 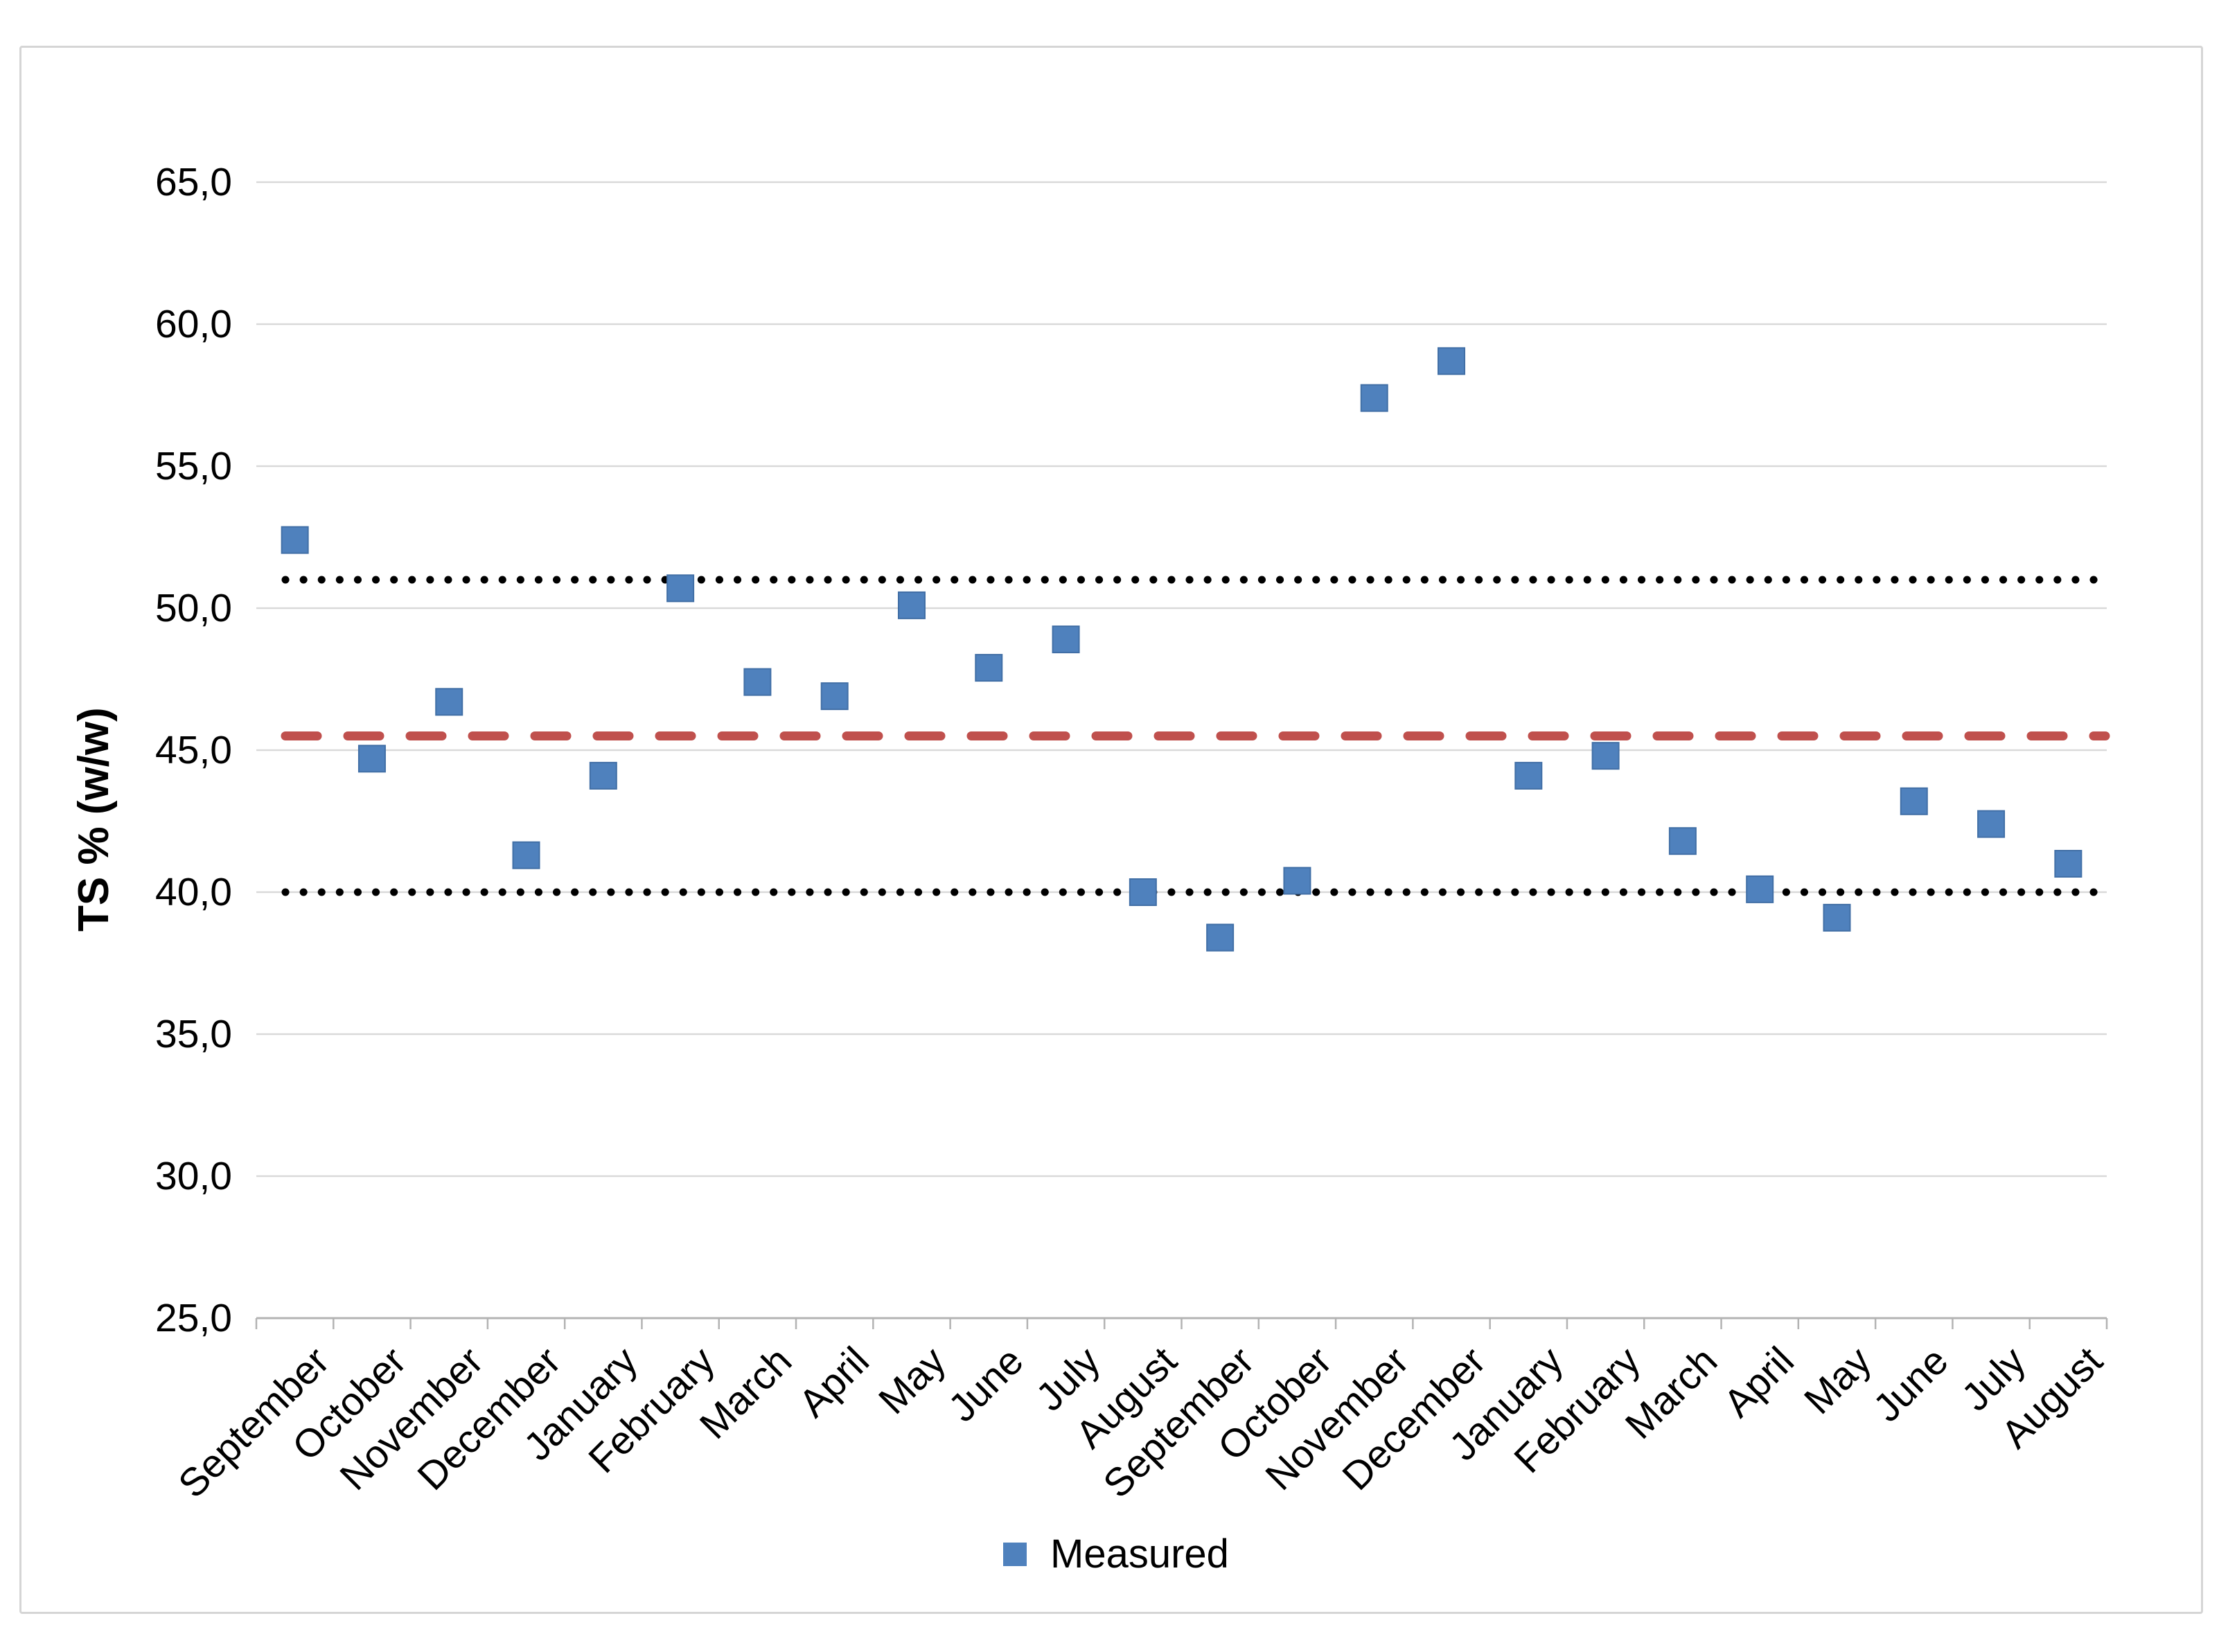 I want to click on legend-measured-marker-icon, so click(x=1015, y=1554).